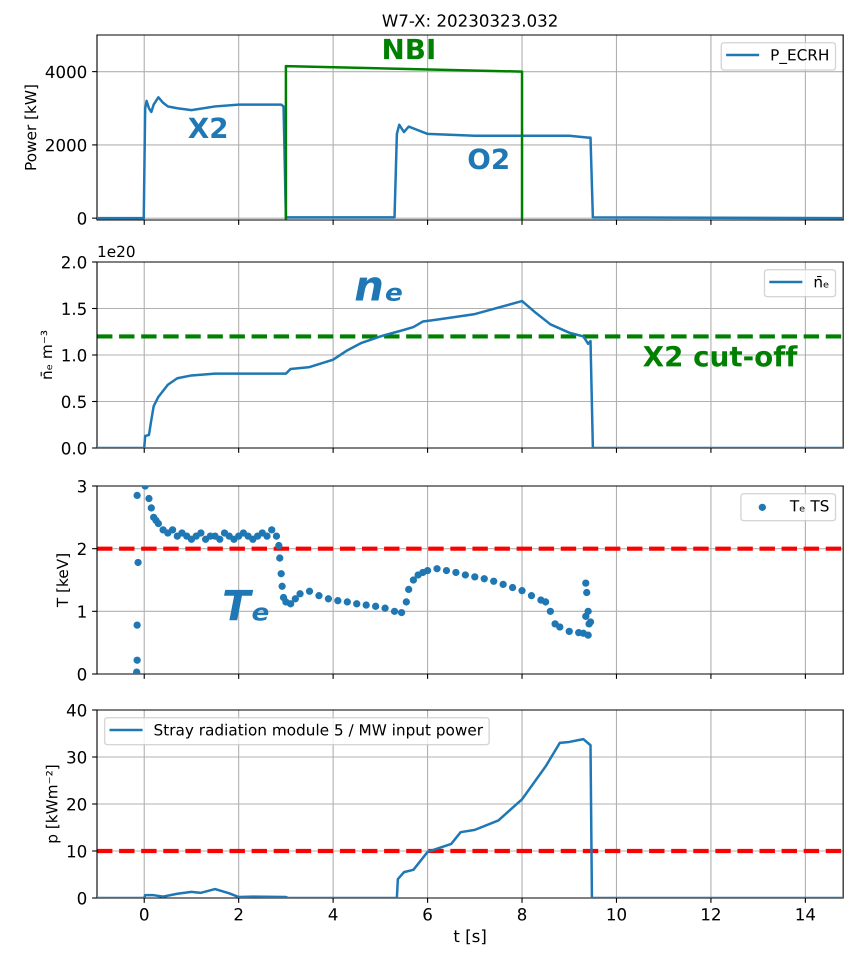 Image resolution: width=856 pixels, height=954 pixels. I want to click on x-tick-label: 0, so click(144, 914).